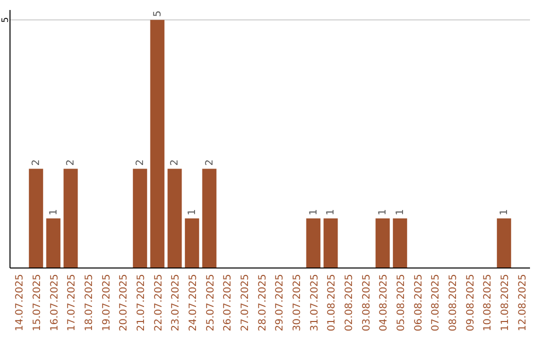 Image resolution: width=540 pixels, height=340 pixels. Describe the element at coordinates (210, 303) in the screenshot. I see `x-tick-label: 25.07.2025` at that location.